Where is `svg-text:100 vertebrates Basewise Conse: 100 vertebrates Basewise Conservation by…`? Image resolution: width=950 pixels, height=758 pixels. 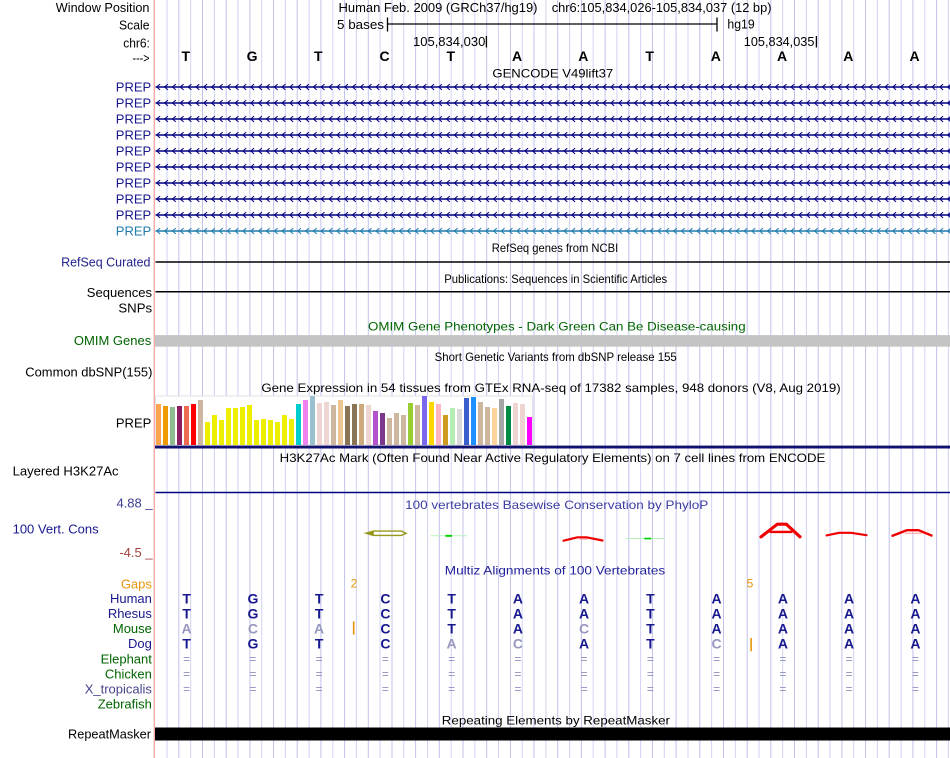
svg-text:100 vertebrates Basewise Conse: 100 vertebrates Basewise Conservation by… is located at coordinates (556, 505).